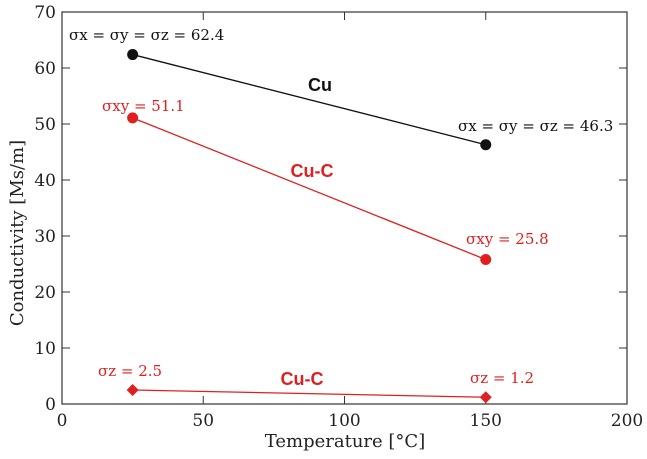  What do you see at coordinates (535, 126) in the screenshot?
I see `annotation-cu-150: σx = σy = σz = 46.3` at bounding box center [535, 126].